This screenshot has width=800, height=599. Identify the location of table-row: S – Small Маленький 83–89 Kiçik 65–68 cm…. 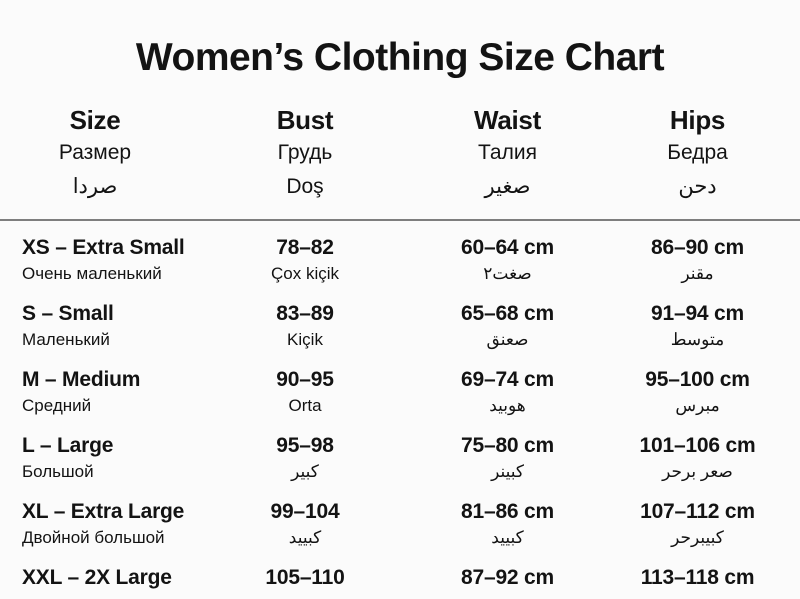
(400, 320).